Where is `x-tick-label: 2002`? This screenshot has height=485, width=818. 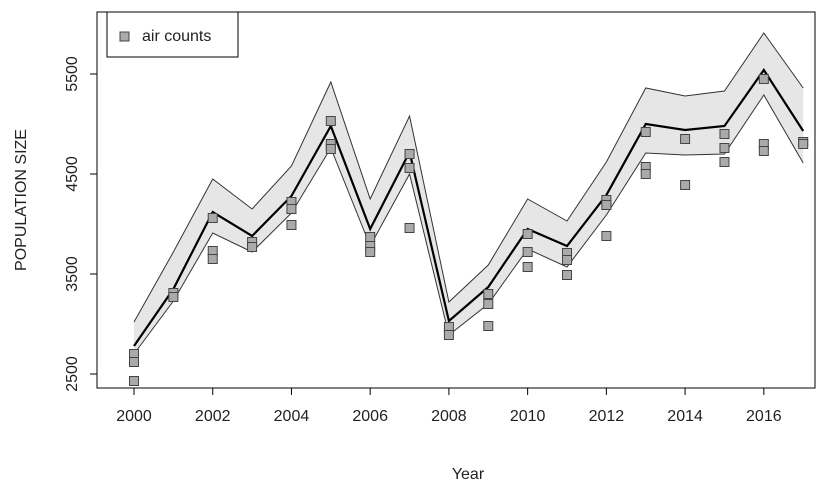
x-tick-label: 2002 is located at coordinates (213, 416).